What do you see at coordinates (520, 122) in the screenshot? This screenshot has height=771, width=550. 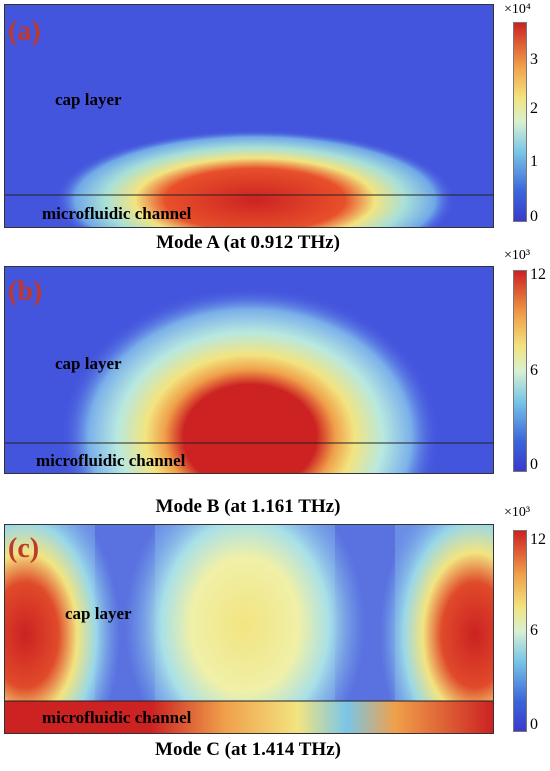 I see `colorbar-a` at bounding box center [520, 122].